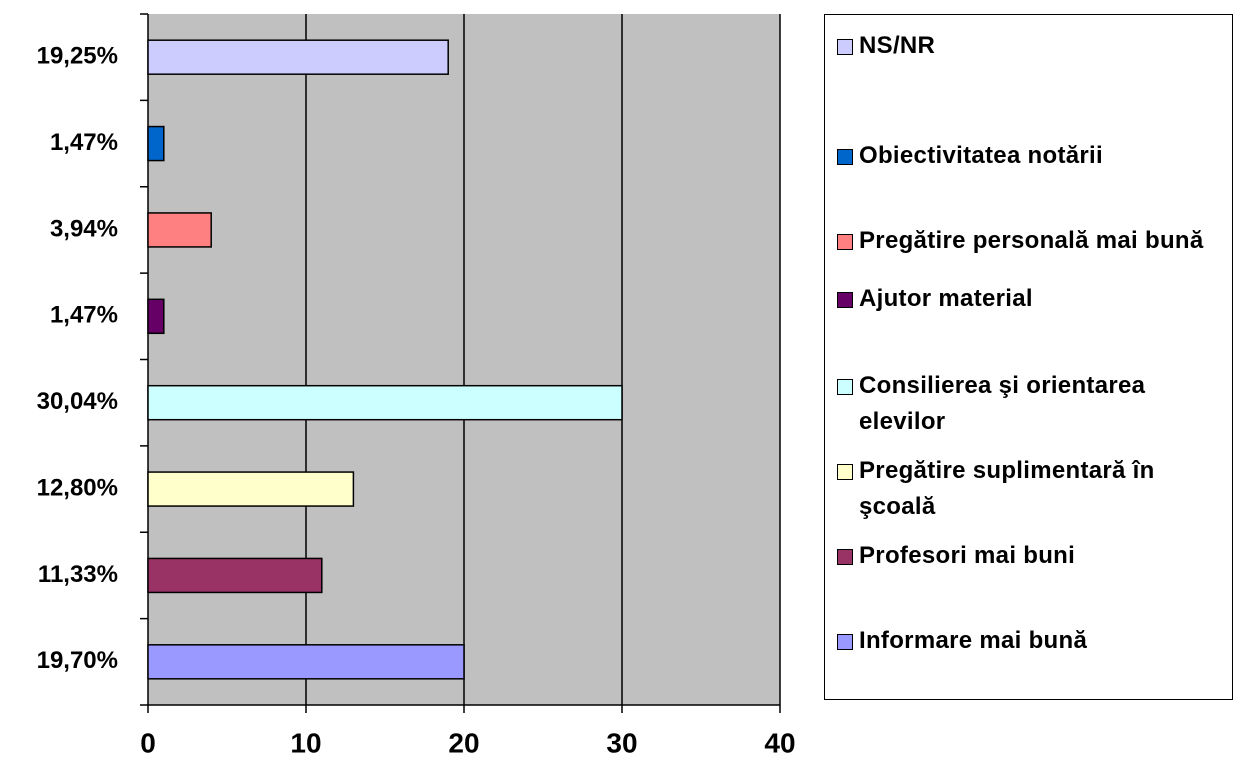 The image size is (1235, 761). I want to click on legend-entry: Pregătire personală mai bună, so click(1033, 241).